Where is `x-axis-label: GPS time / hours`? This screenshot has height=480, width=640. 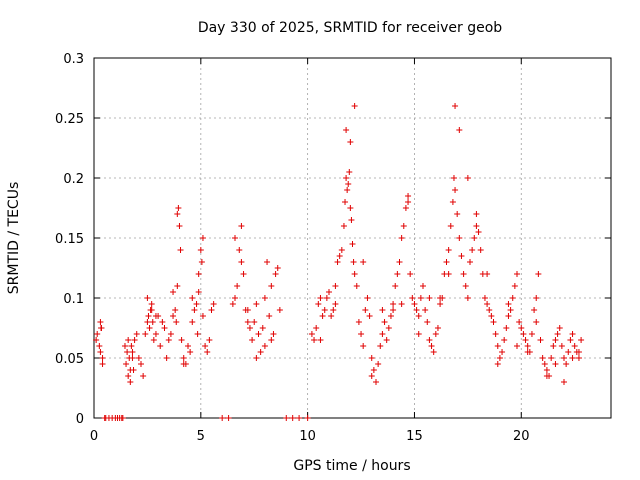 x-axis-label: GPS time / hours is located at coordinates (351, 466).